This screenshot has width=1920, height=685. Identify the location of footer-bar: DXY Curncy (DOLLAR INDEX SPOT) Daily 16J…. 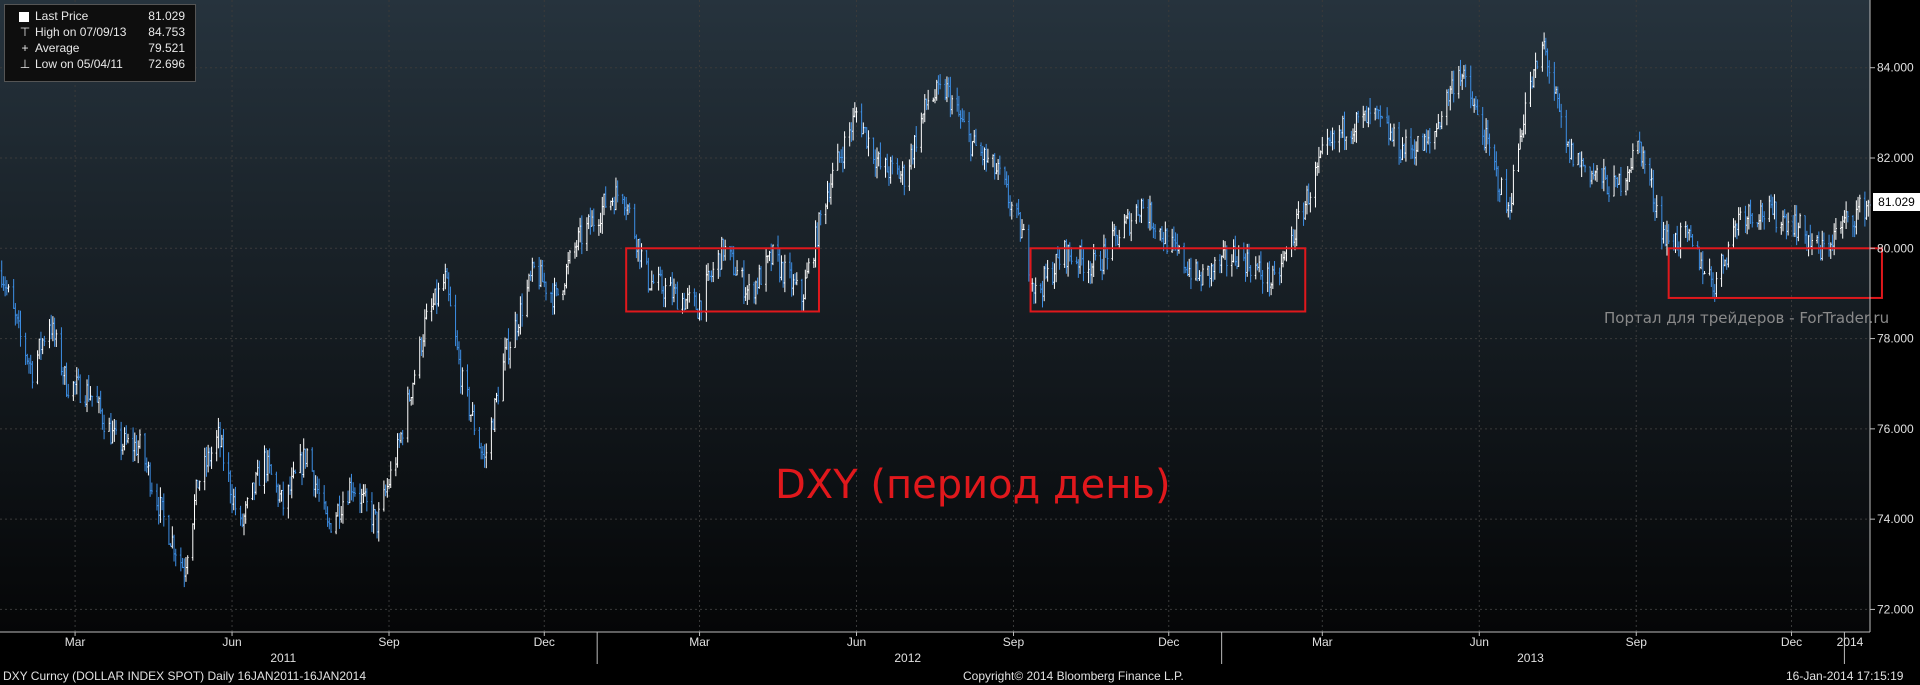
(960, 676).